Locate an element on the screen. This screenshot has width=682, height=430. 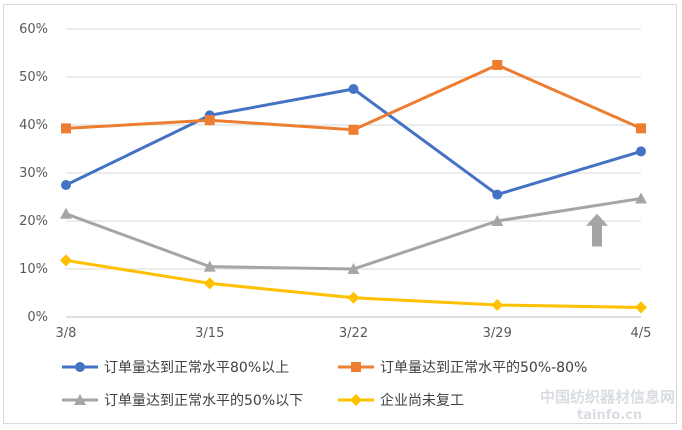
x-tick-label: 3/15 is located at coordinates (209, 333).